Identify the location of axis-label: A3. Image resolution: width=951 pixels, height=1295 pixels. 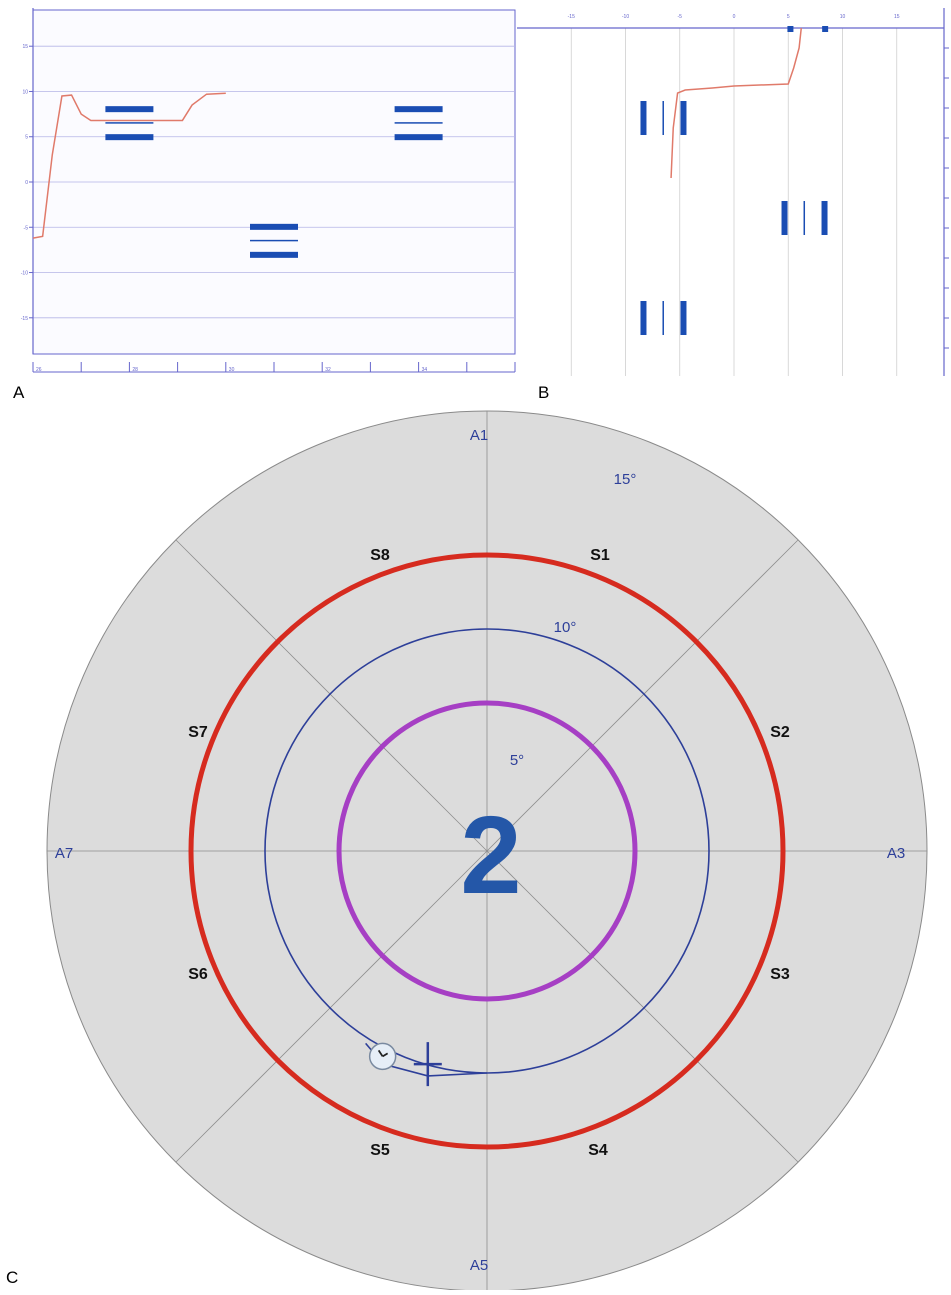
(896, 853).